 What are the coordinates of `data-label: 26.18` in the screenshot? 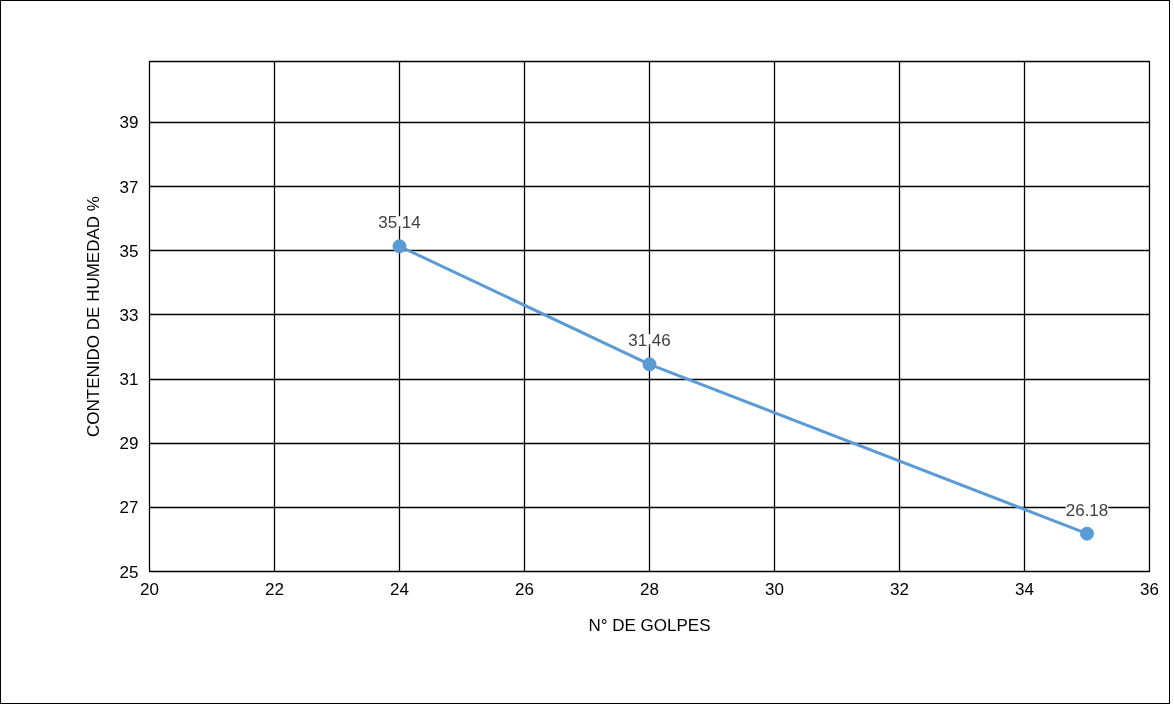 It's located at (1087, 510).